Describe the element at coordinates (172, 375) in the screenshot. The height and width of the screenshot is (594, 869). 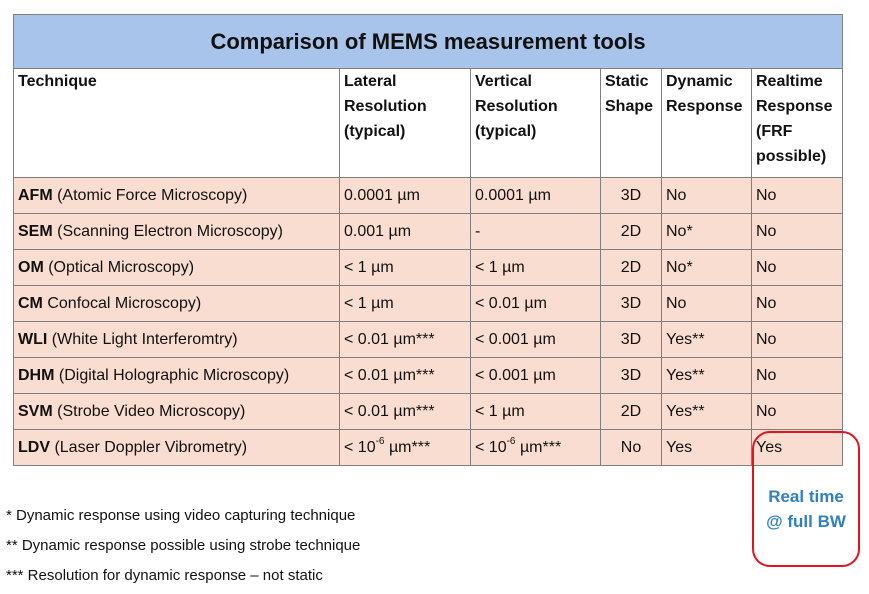
I see `technique-name: (Digital Holographic Microscopy)` at that location.